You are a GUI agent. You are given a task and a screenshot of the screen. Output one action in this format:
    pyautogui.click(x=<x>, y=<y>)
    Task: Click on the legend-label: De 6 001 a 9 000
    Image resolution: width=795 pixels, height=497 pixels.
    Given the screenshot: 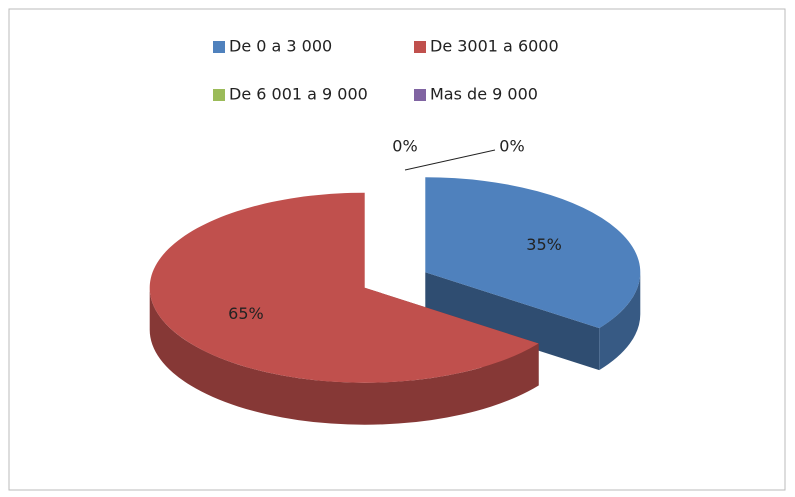 What is the action you would take?
    pyautogui.click(x=298, y=94)
    